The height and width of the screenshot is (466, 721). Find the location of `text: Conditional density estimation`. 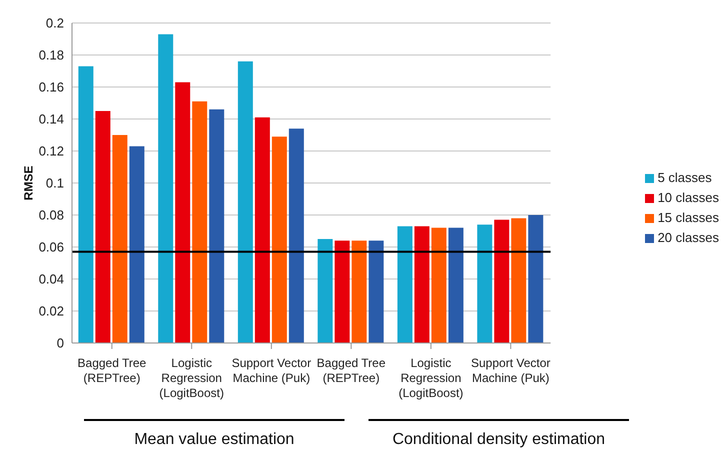

text: Conditional density estimation is located at coordinates (499, 439).